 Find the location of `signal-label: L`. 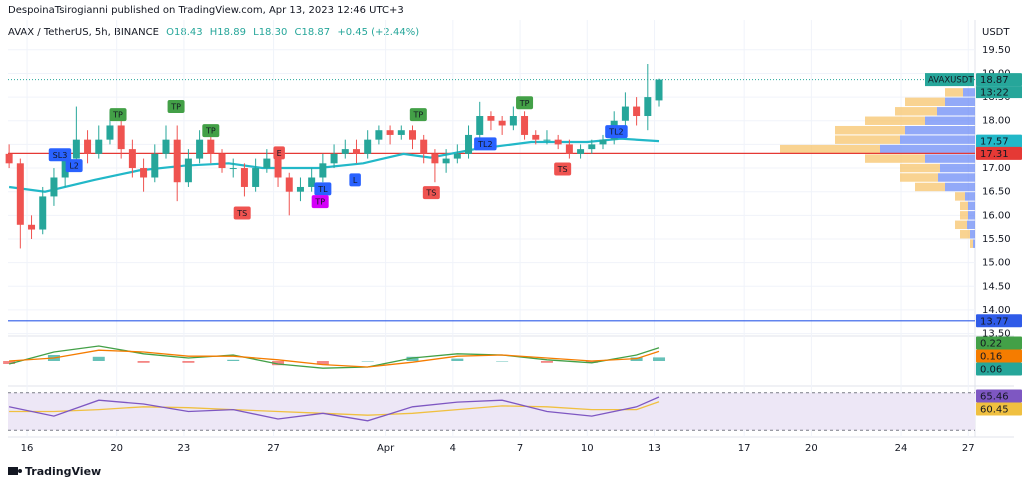

signal-label: L is located at coordinates (355, 180).